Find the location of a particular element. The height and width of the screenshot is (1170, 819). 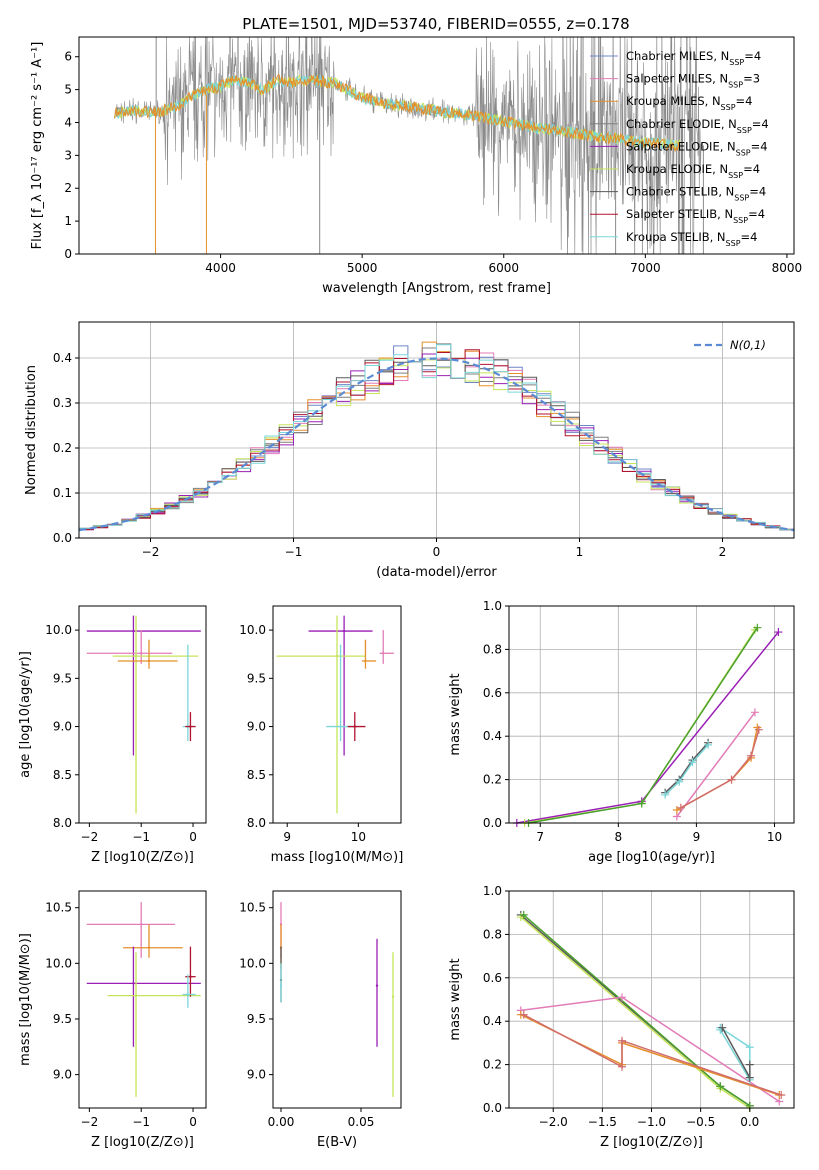

x-axis-label: age [log10(age/yr)] is located at coordinates (651, 857).